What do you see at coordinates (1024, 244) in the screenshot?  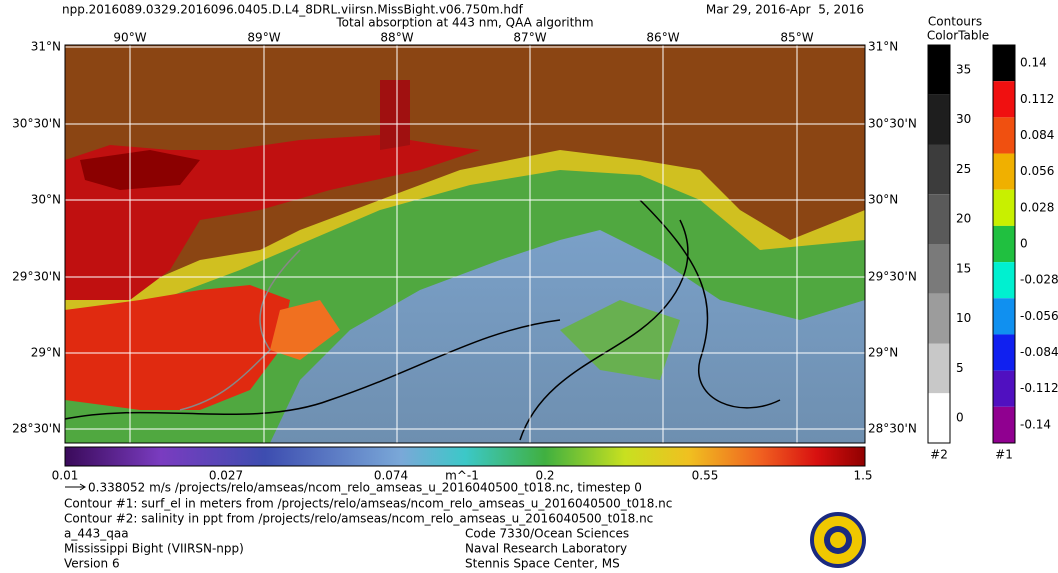 I see `color-label: 0` at bounding box center [1024, 244].